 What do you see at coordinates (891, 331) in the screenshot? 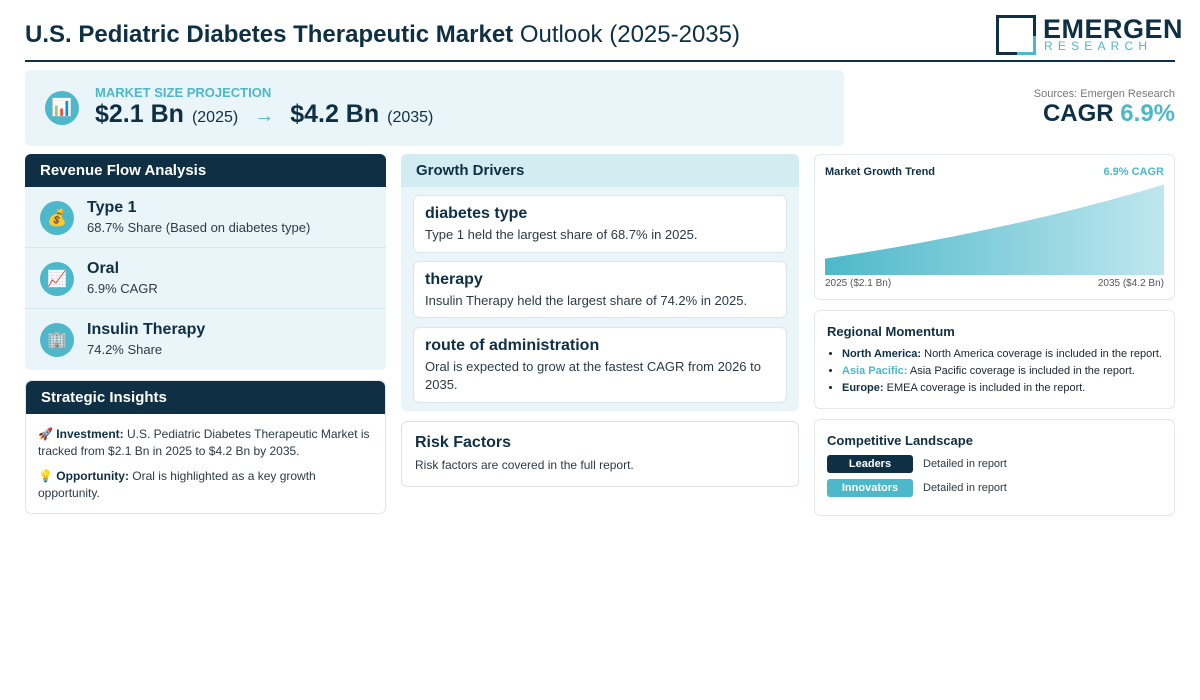
I see `regional-momentum-title: Regional Momentum` at bounding box center [891, 331].